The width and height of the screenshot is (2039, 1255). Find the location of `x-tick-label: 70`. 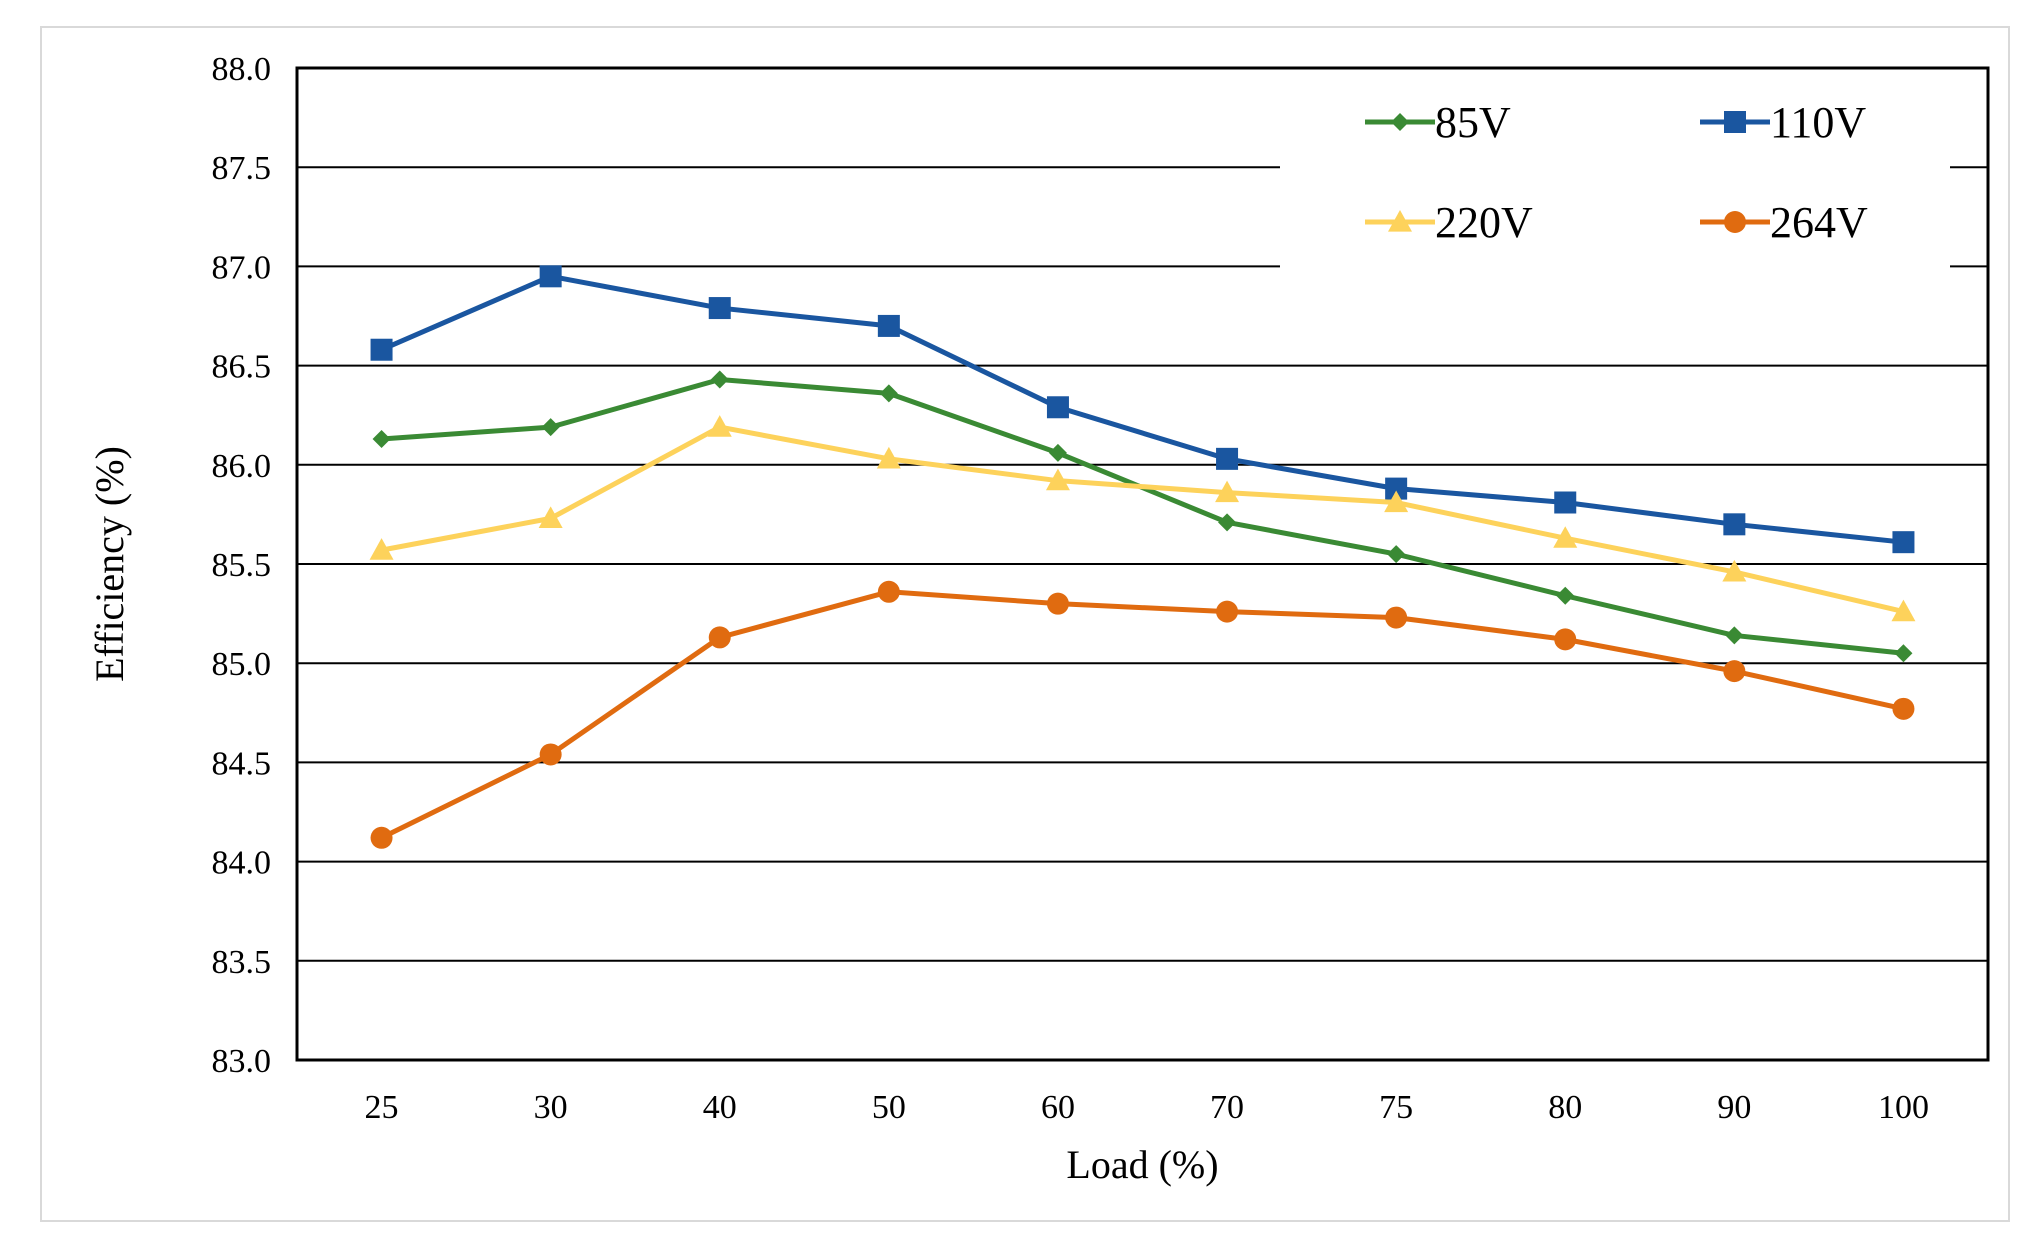

x-tick-label: 70 is located at coordinates (1227, 1107).